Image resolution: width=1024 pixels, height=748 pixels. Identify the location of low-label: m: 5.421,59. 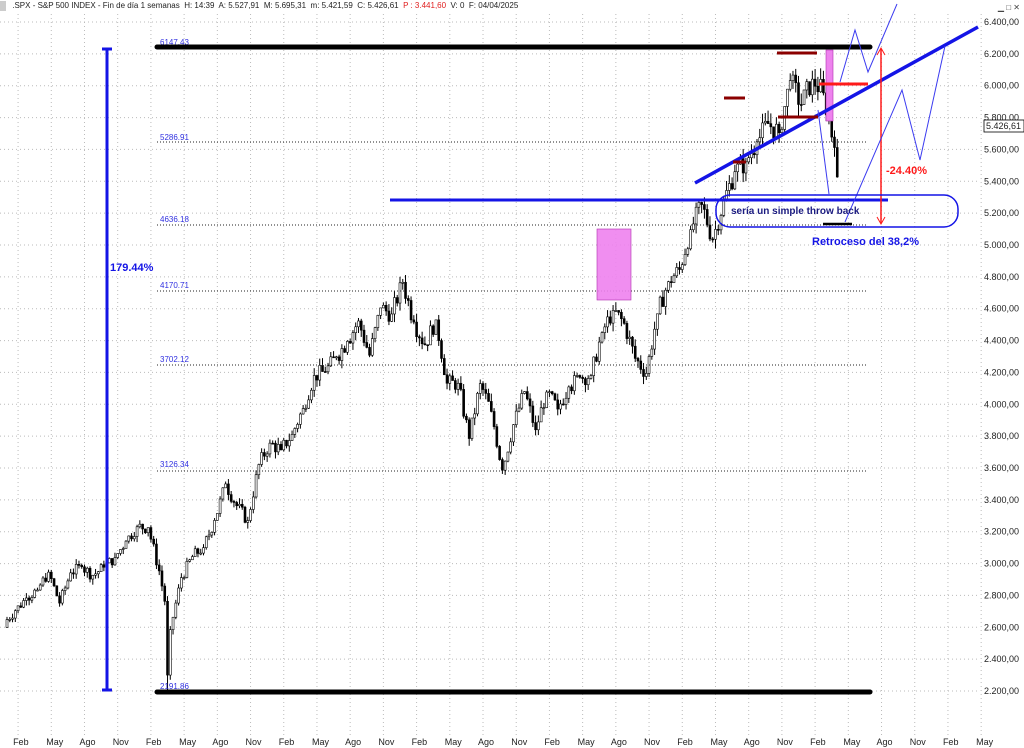
(331, 5).